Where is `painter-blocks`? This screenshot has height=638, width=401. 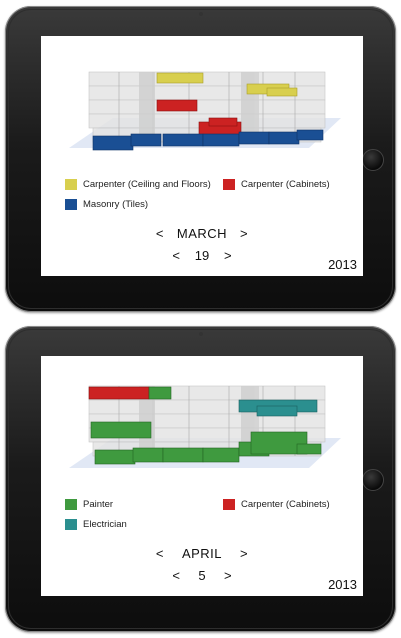 painter-blocks is located at coordinates (206, 425).